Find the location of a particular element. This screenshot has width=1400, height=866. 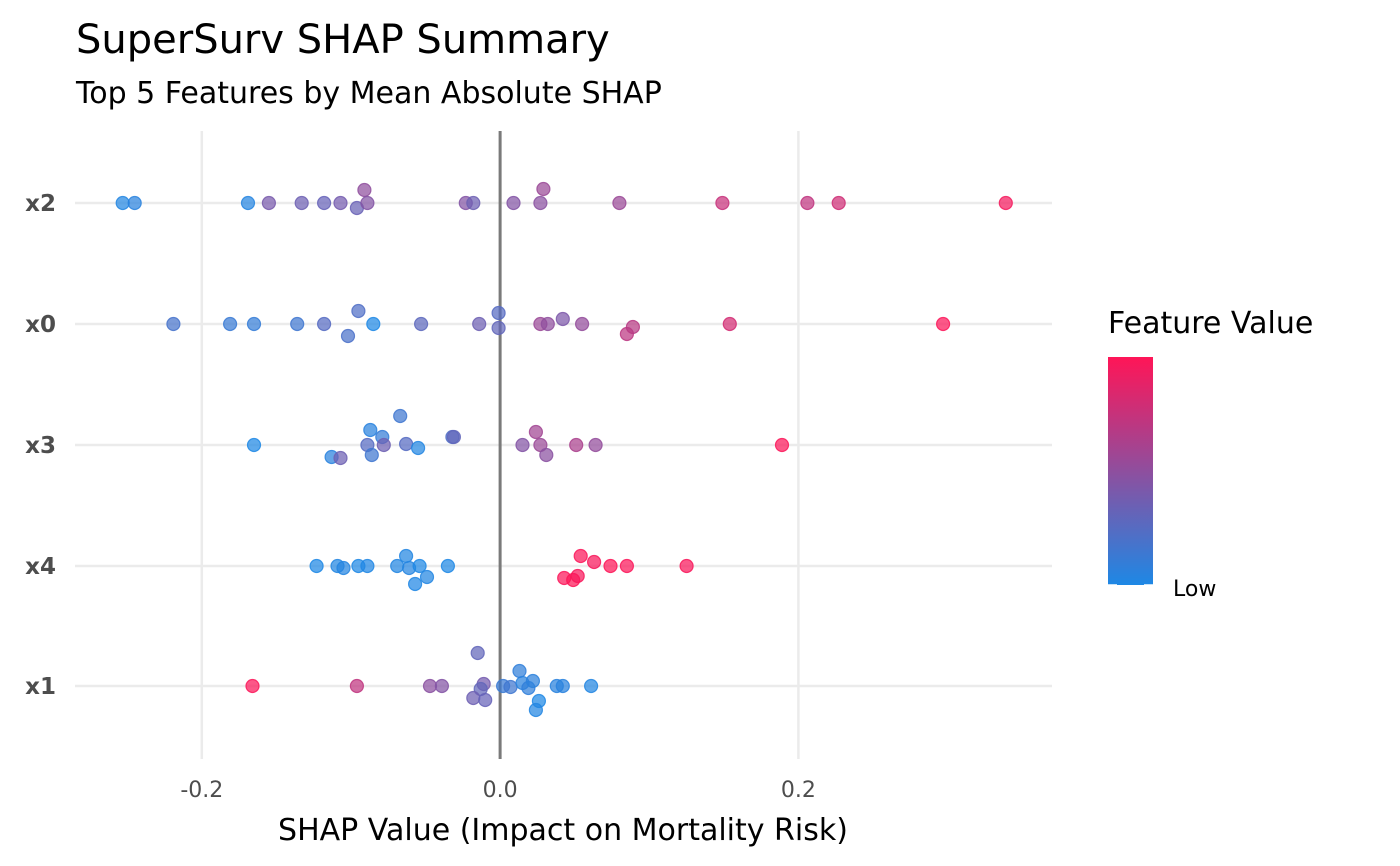

chart-title: SuperSurv SHAP Summary is located at coordinates (343, 40).